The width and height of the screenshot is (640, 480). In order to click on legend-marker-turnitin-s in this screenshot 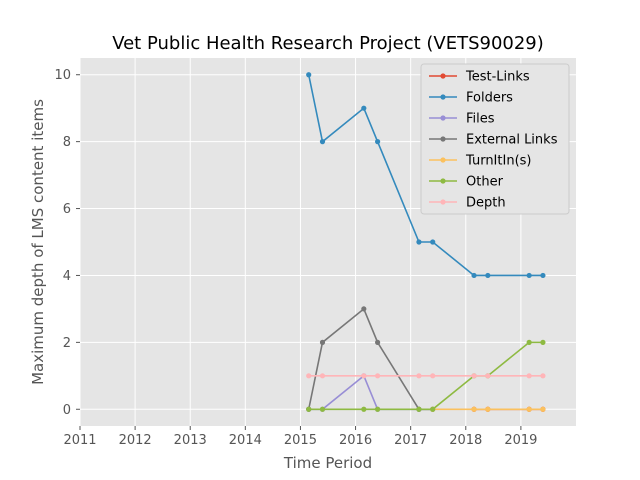, I will do `click(443, 160)`.